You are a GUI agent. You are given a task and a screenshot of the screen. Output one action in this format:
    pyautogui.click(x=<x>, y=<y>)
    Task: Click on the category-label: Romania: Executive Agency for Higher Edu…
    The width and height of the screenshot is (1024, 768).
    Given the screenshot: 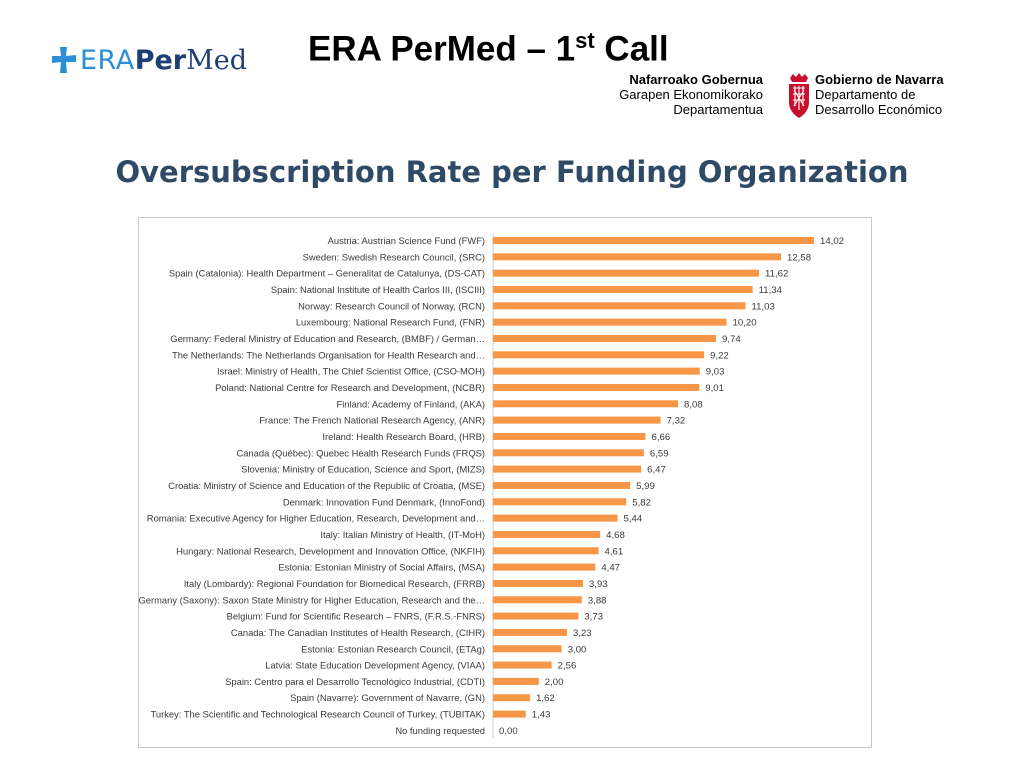 What is the action you would take?
    pyautogui.click(x=316, y=518)
    